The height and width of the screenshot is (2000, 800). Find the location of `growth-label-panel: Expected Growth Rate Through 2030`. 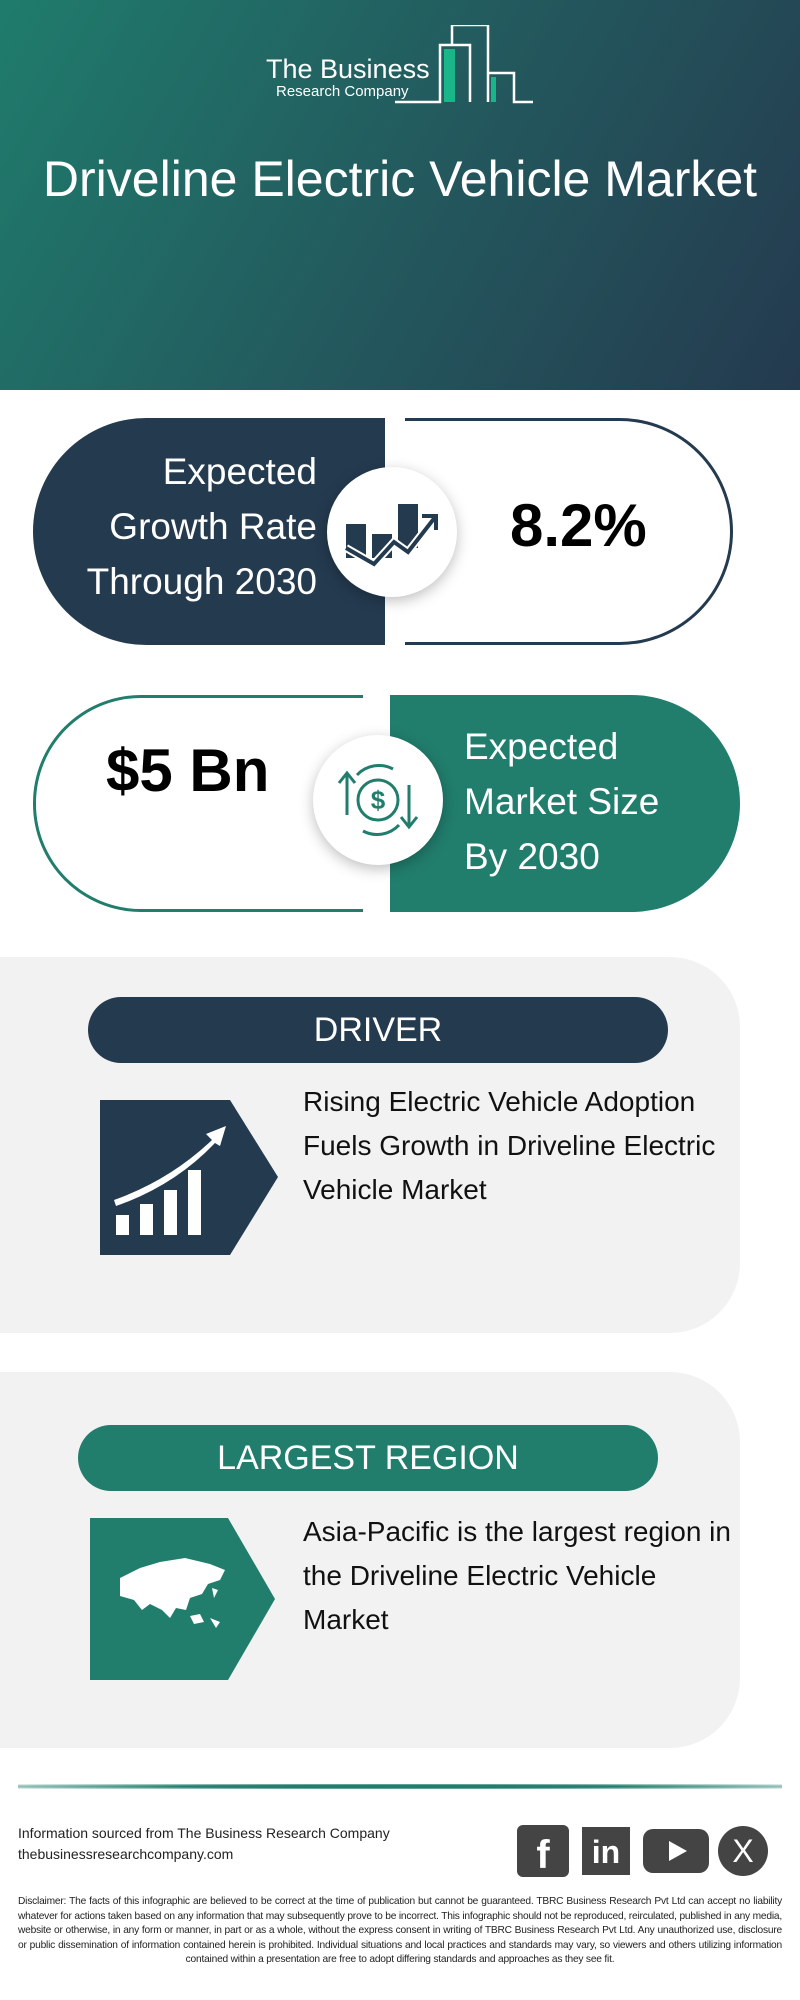

growth-label-panel: Expected Growth Rate Through 2030 is located at coordinates (209, 531).